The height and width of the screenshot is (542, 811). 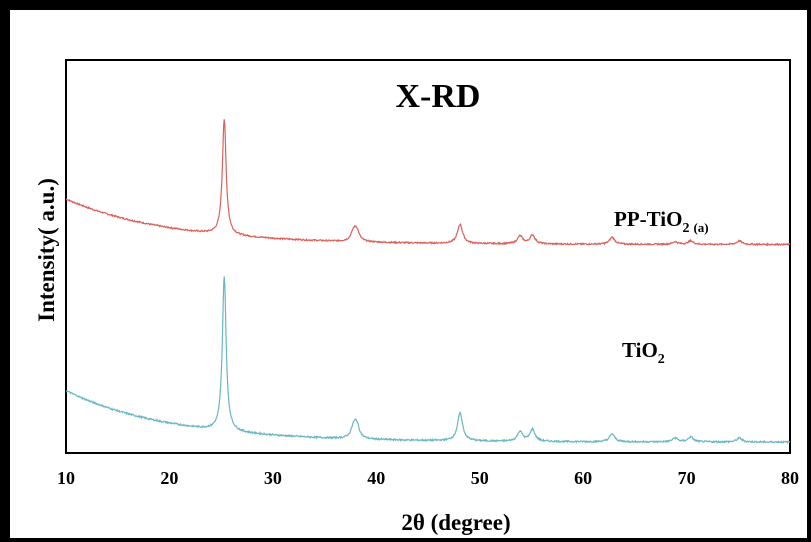 What do you see at coordinates (455, 522) in the screenshot?
I see `x-axis-label: 2θ (degree)` at bounding box center [455, 522].